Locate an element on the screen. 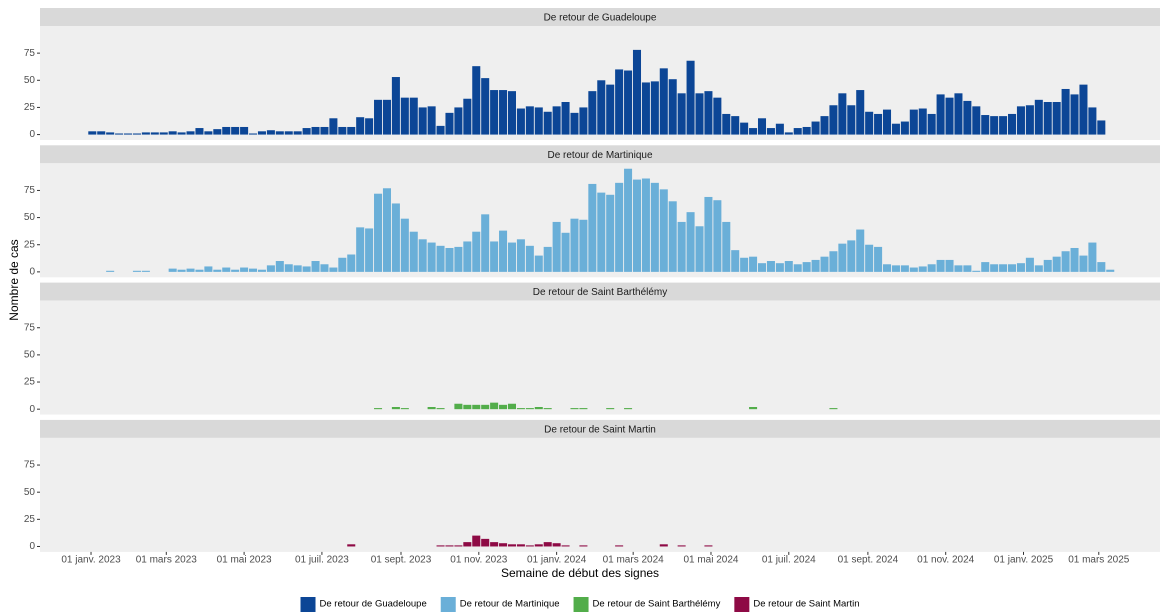 The height and width of the screenshot is (613, 1161). x-tick-label: 01 janv. 2024 is located at coordinates (557, 560).